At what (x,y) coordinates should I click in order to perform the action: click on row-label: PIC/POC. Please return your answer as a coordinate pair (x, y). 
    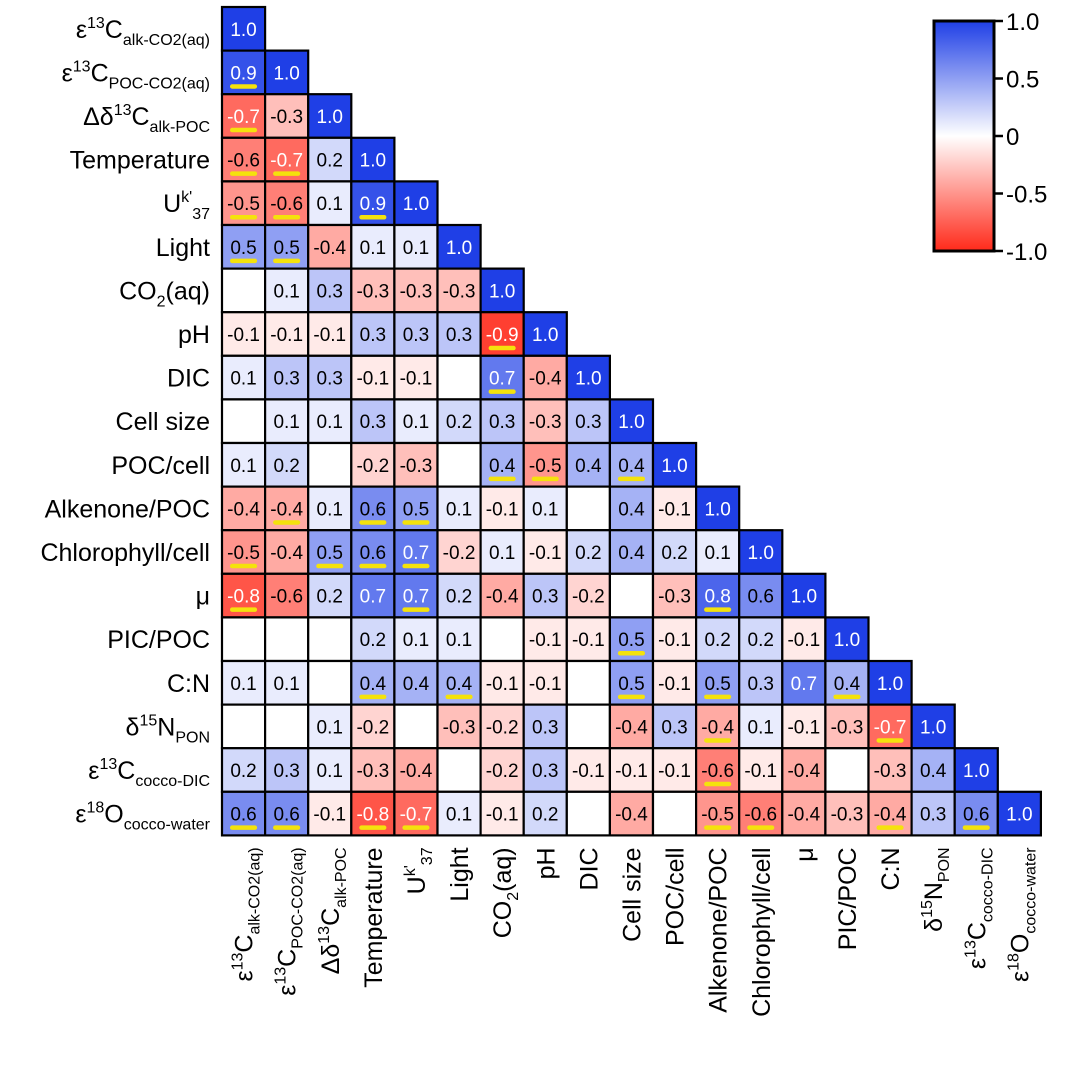
    Looking at the image, I should click on (158, 640).